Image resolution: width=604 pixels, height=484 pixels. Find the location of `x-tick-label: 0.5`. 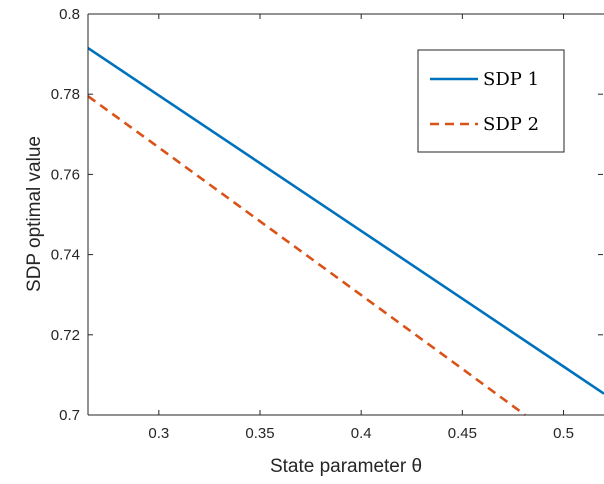

x-tick-label: 0.5 is located at coordinates (563, 433).